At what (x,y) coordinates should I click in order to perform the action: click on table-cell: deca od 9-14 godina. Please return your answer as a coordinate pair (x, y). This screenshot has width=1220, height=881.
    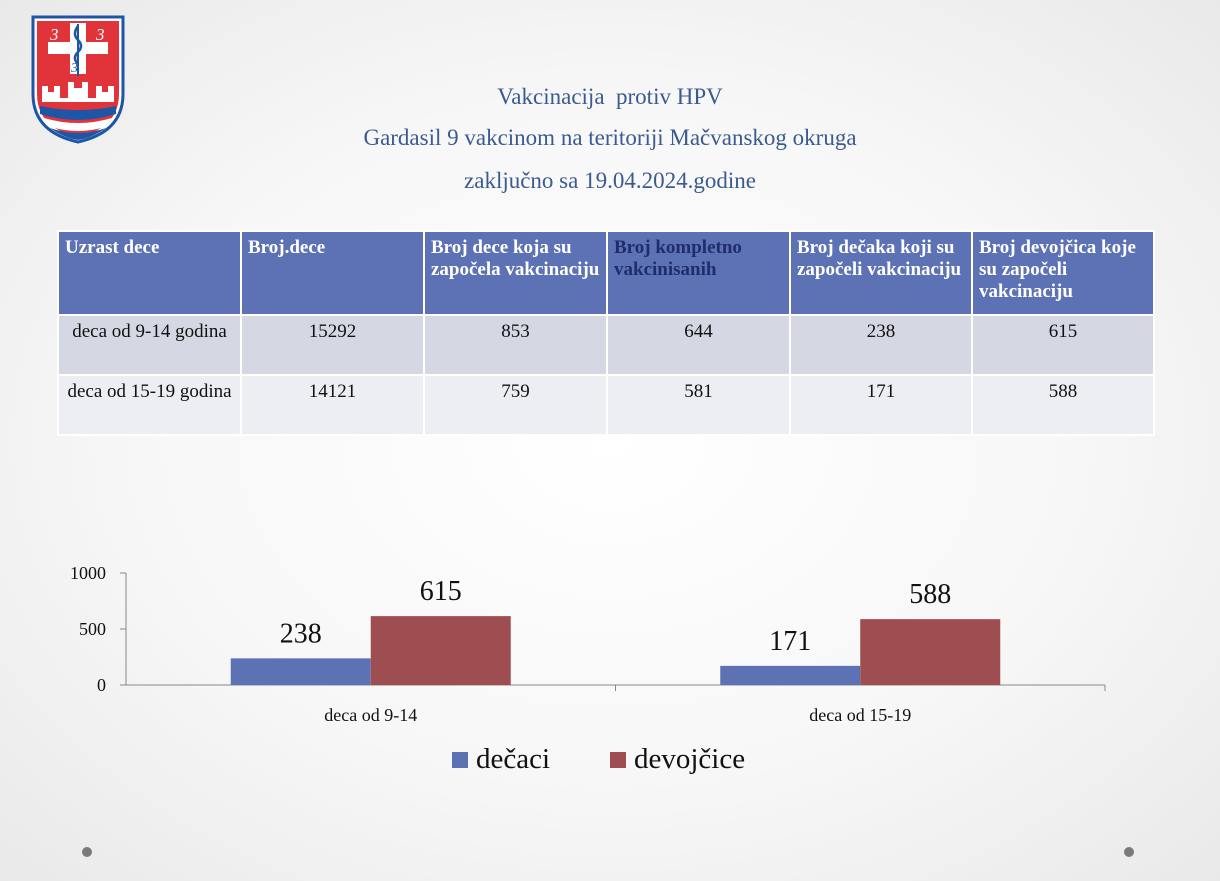
    Looking at the image, I should click on (149, 345).